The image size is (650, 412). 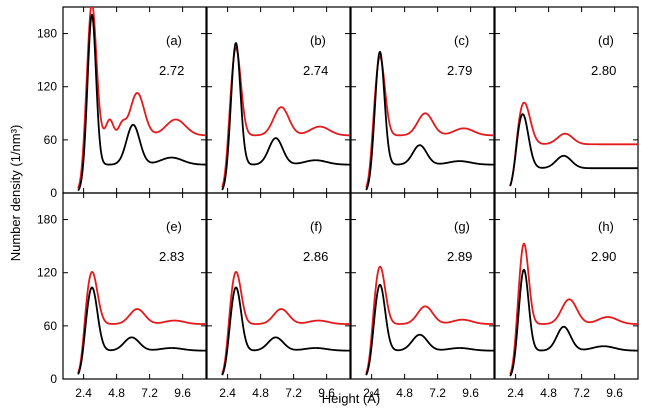 I want to click on panel-a: 0 60 120 180 (a) 2.72, so click(x=122, y=103).